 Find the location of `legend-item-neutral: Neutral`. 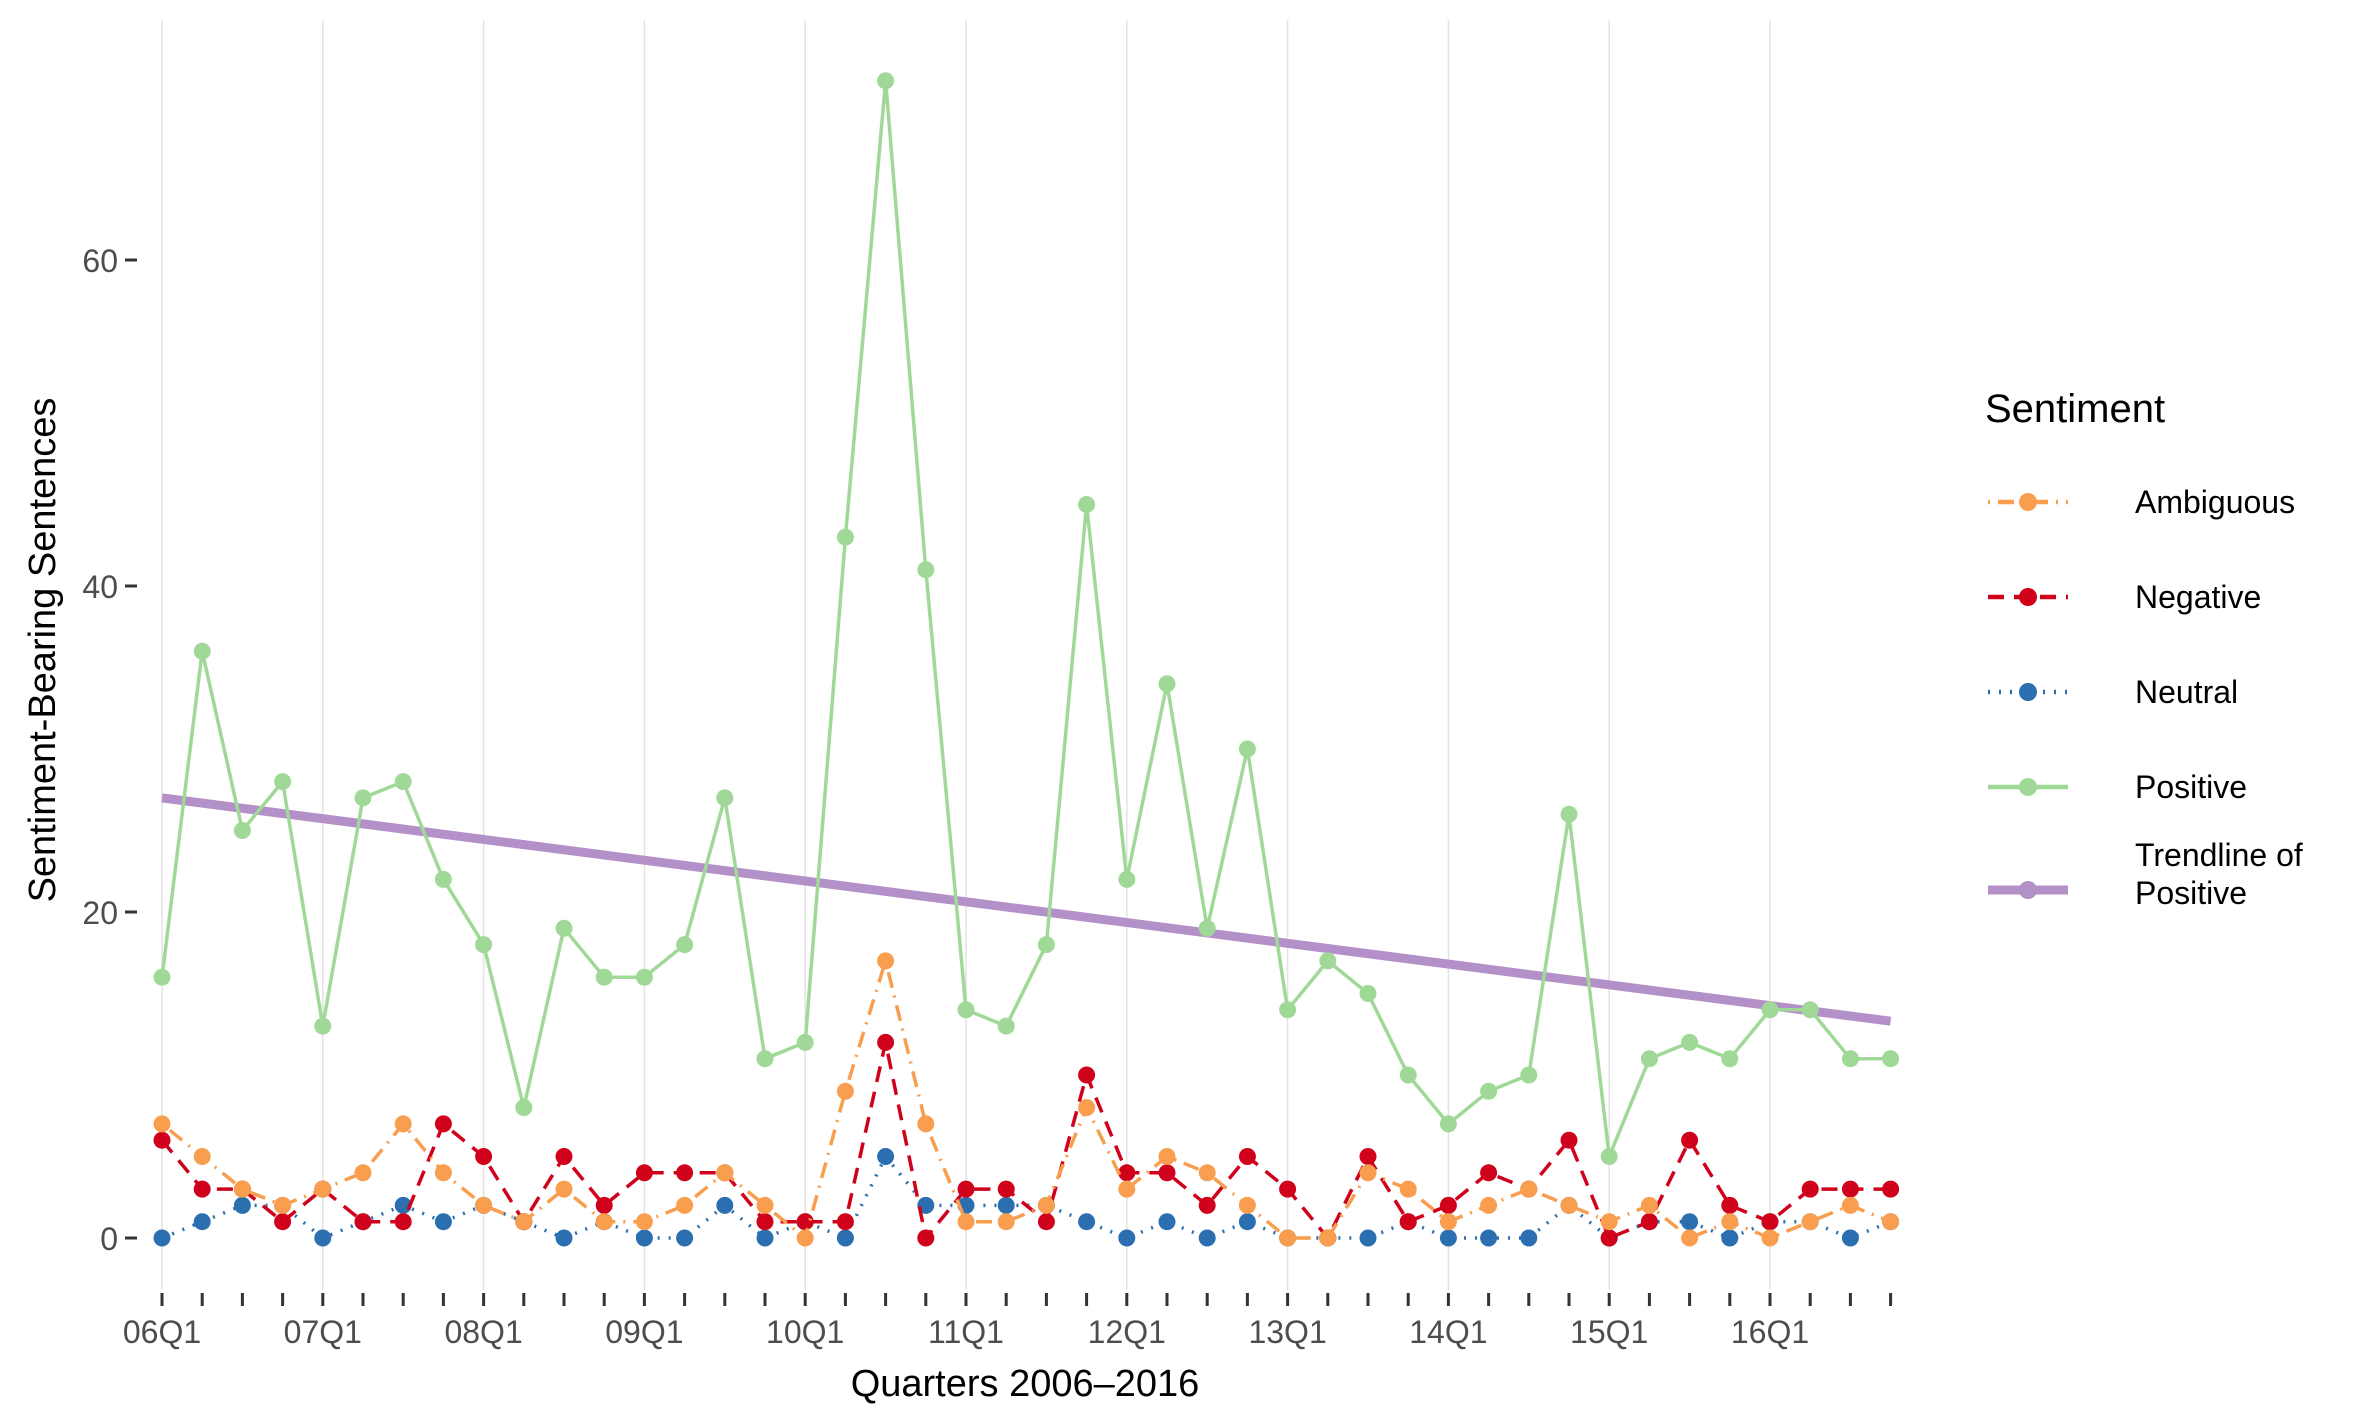

legend-item-neutral: Neutral is located at coordinates (2113, 692).